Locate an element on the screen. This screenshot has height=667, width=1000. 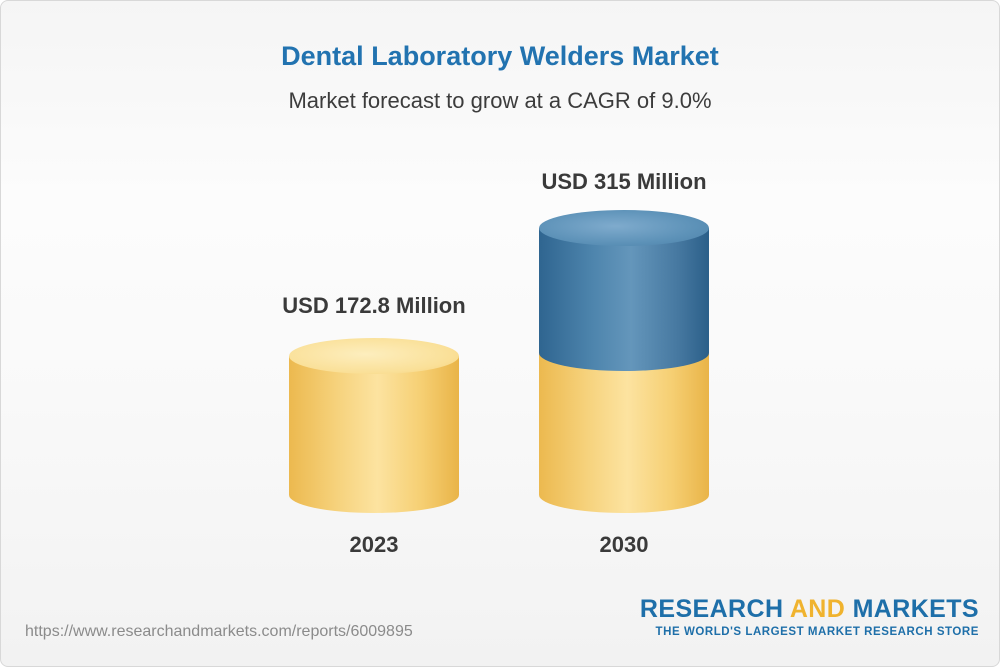
logo-word-research: RESEARCH is located at coordinates (711, 609).